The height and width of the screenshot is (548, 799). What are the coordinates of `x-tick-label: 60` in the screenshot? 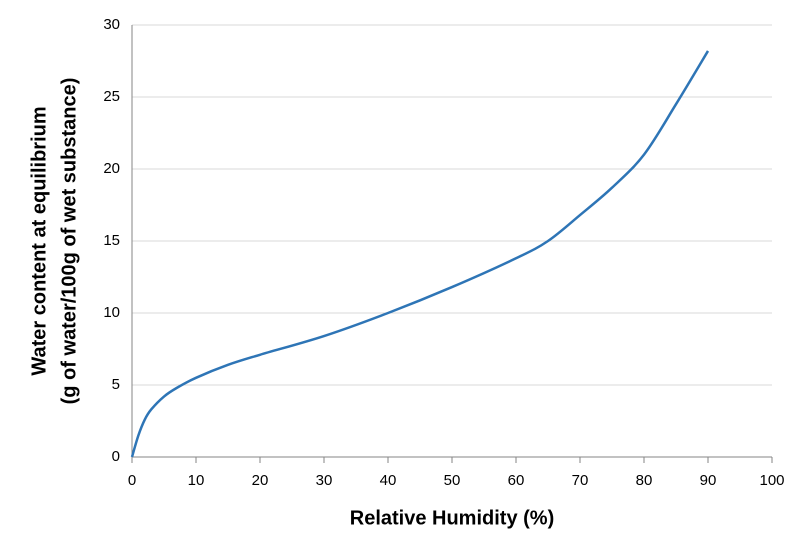 It's located at (516, 480).